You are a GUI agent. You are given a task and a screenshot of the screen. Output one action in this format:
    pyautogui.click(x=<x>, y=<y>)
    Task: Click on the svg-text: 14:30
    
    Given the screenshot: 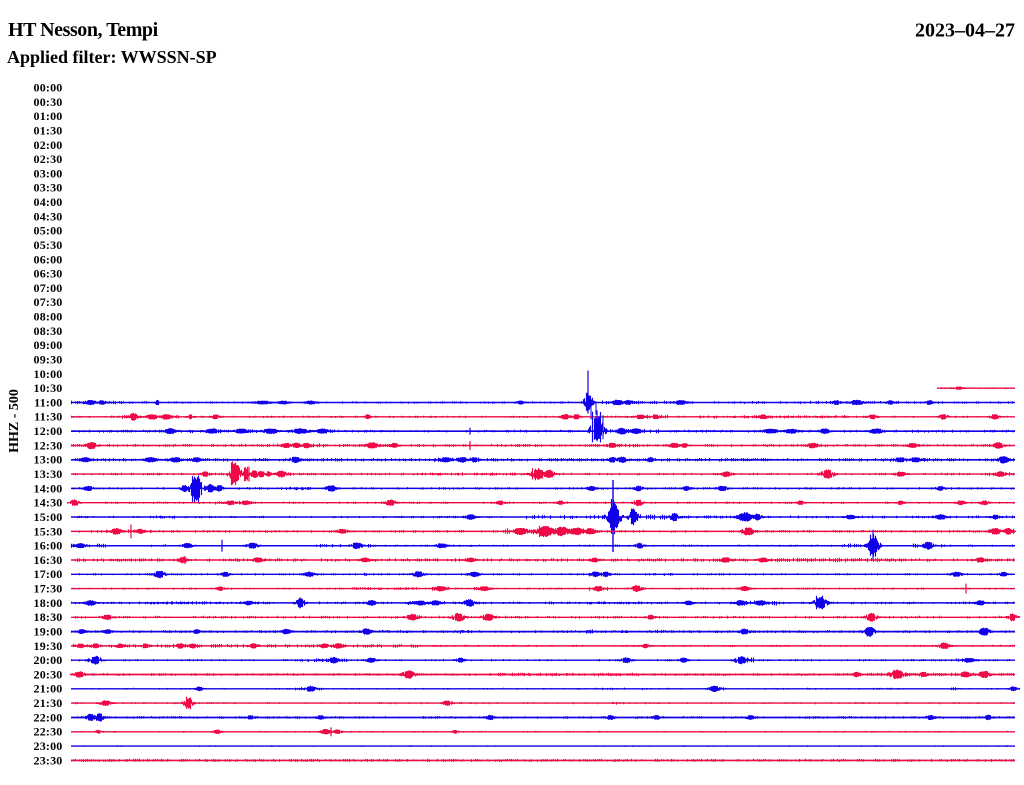 What is the action you would take?
    pyautogui.click(x=48, y=503)
    